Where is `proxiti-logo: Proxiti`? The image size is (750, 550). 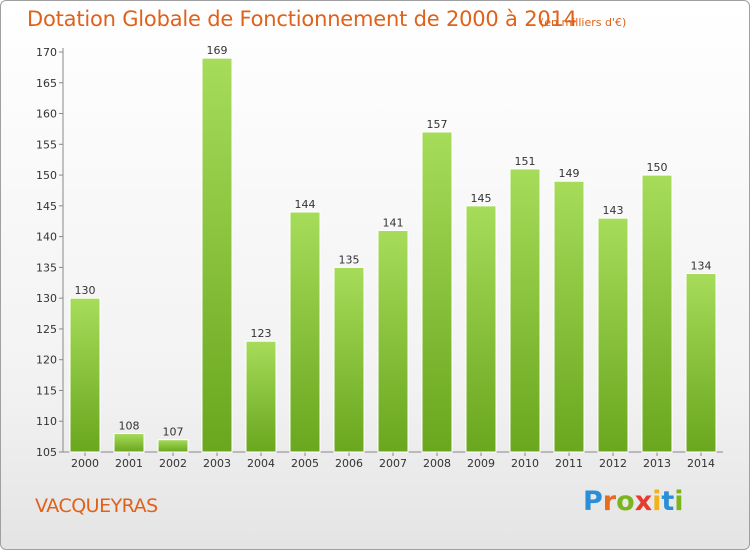 proxiti-logo: Proxiti is located at coordinates (633, 501).